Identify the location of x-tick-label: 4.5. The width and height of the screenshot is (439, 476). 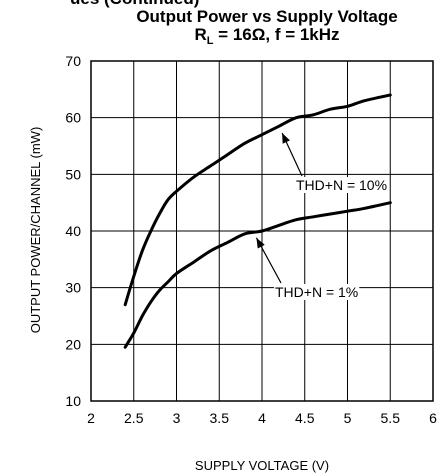
(305, 418).